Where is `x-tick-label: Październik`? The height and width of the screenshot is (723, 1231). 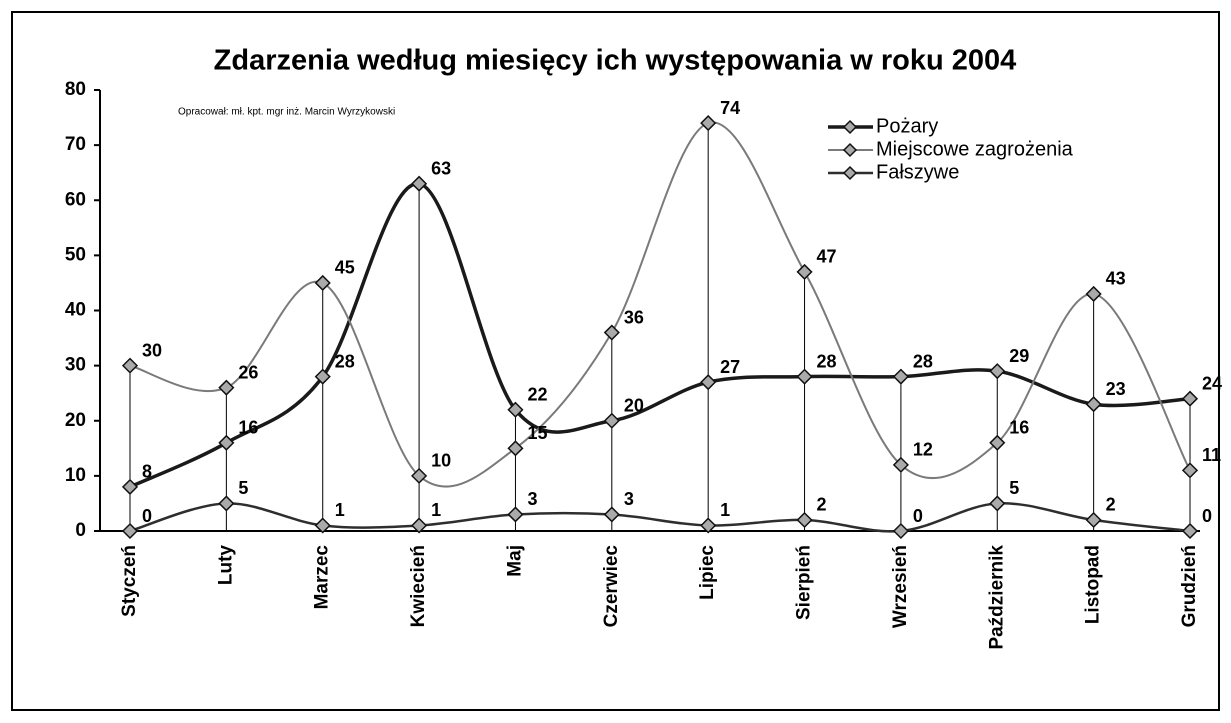
x-tick-label: Październik is located at coordinates (996, 597).